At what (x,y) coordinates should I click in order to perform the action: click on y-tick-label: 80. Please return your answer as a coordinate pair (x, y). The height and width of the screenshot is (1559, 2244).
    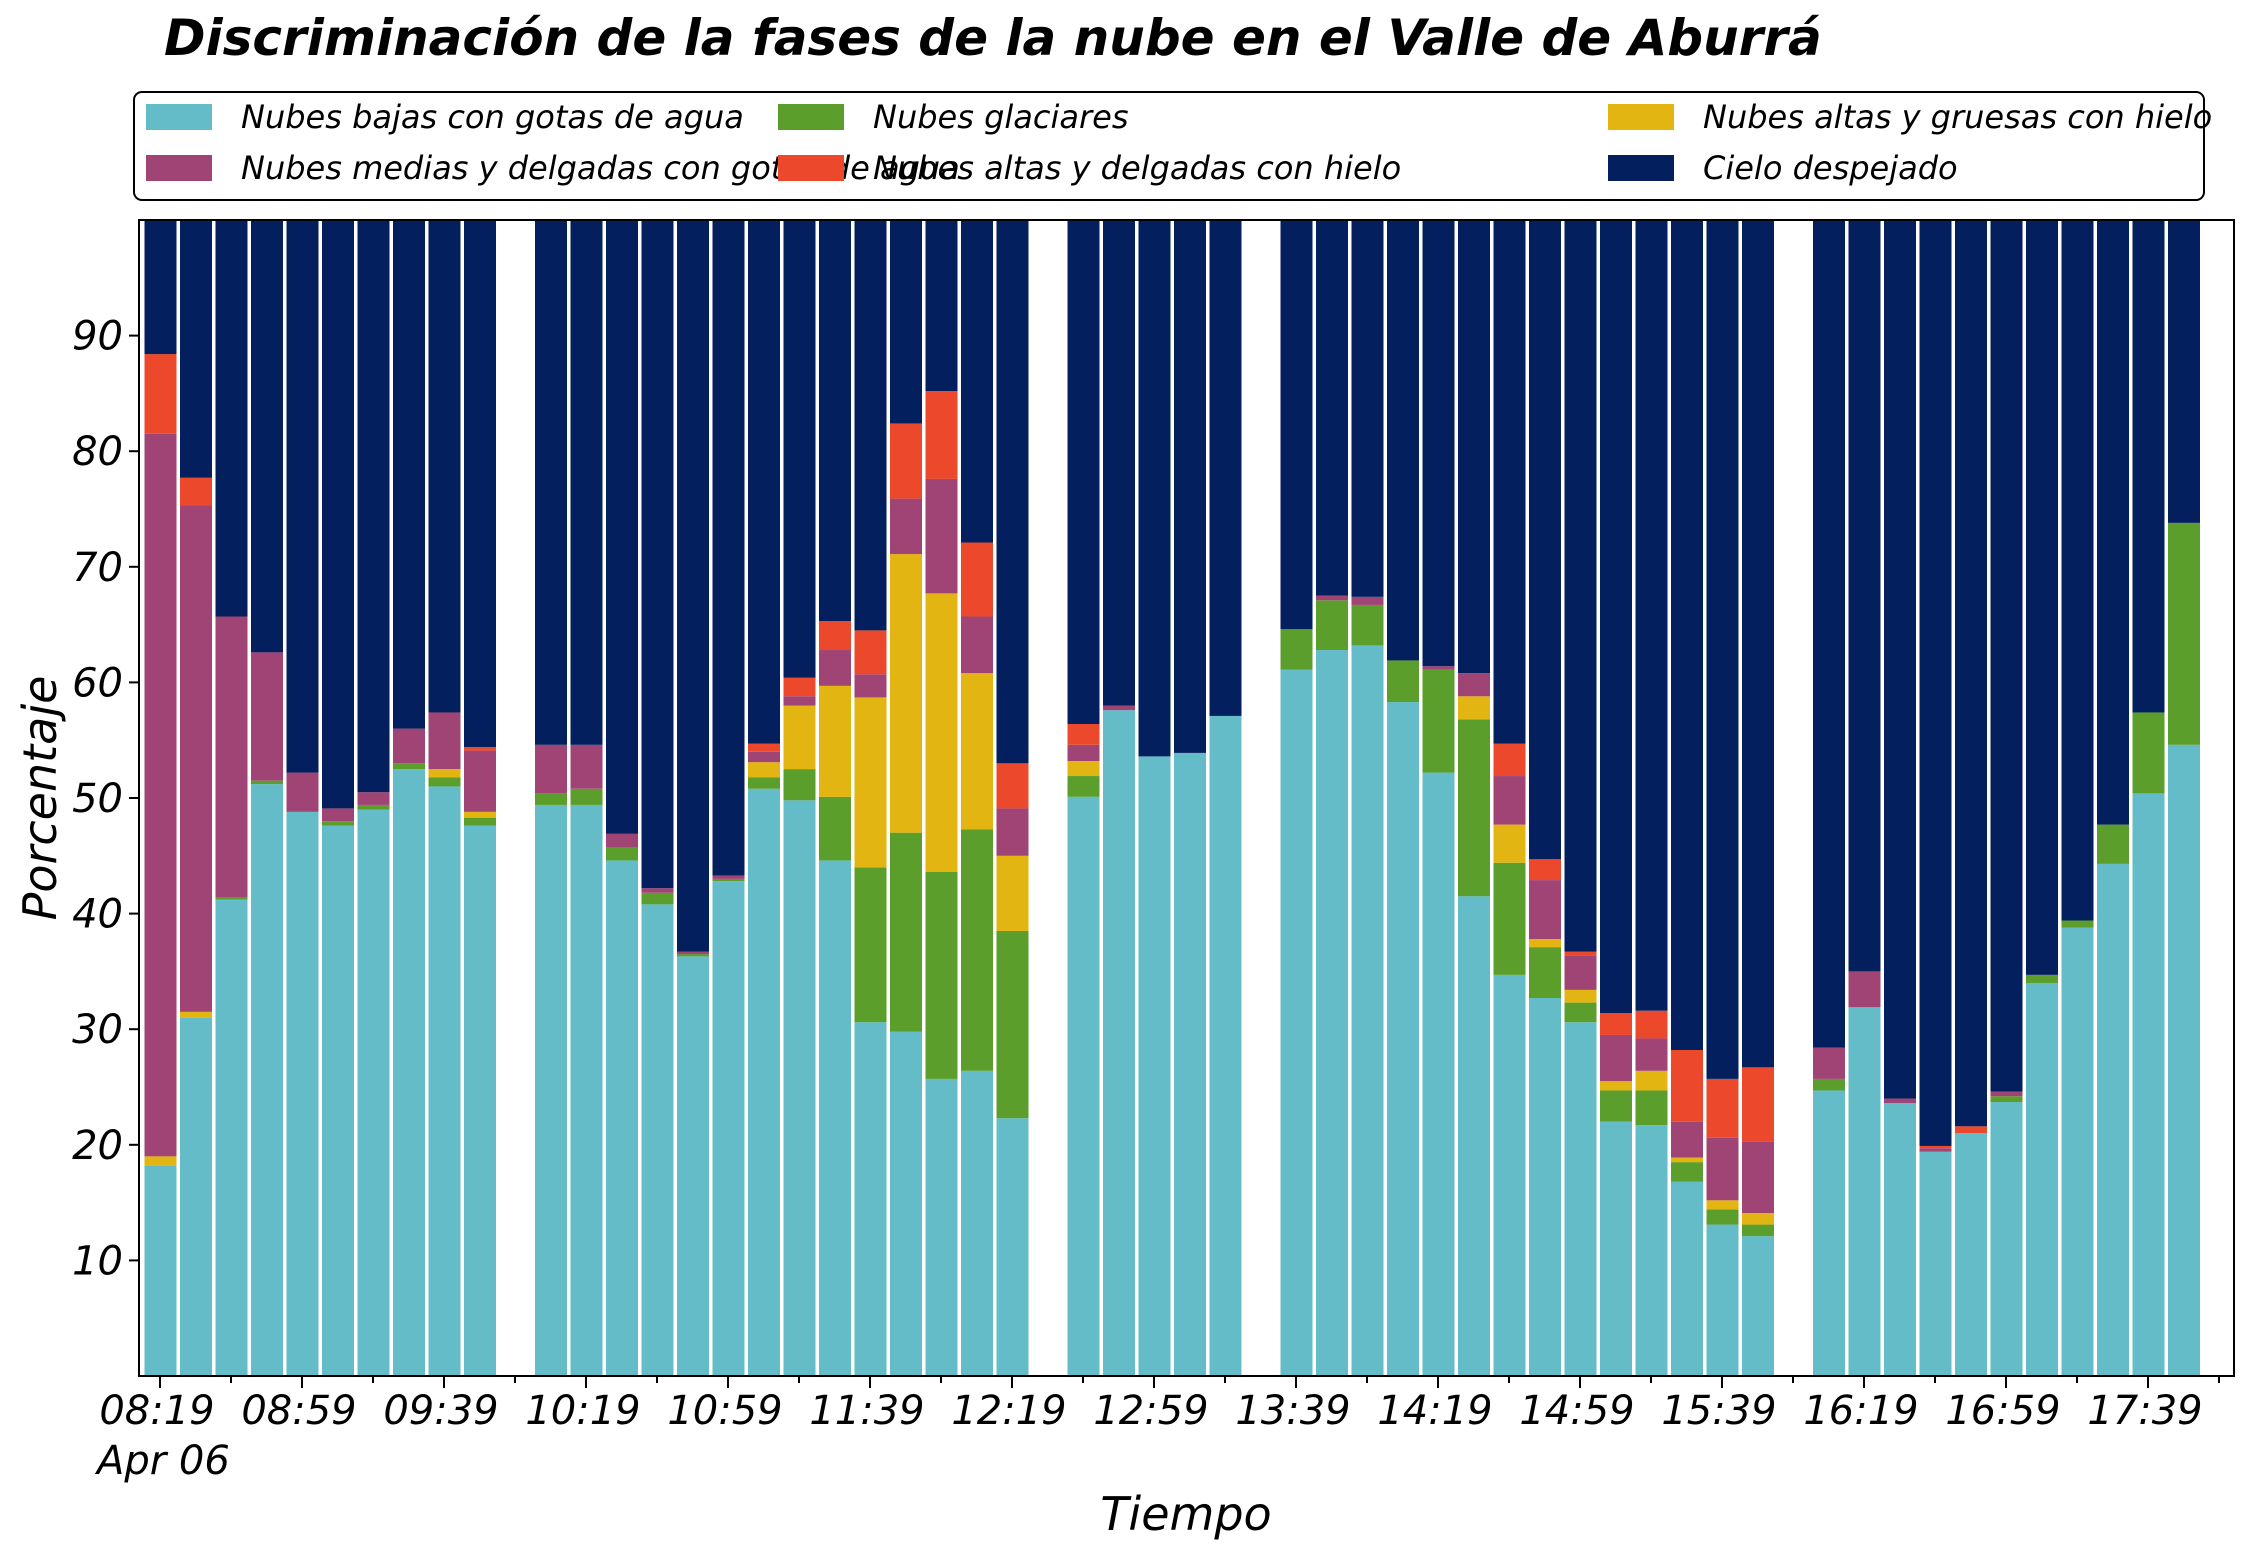
    Looking at the image, I should click on (97, 452).